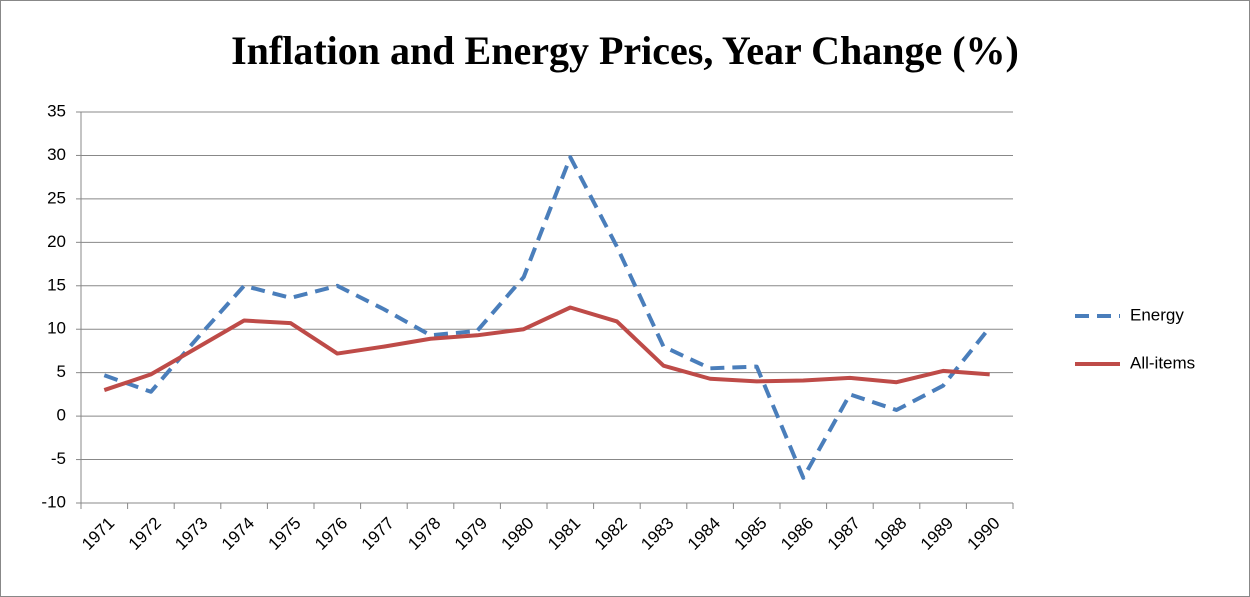 Image resolution: width=1250 pixels, height=597 pixels. I want to click on y-tick-label: 20, so click(56, 241).